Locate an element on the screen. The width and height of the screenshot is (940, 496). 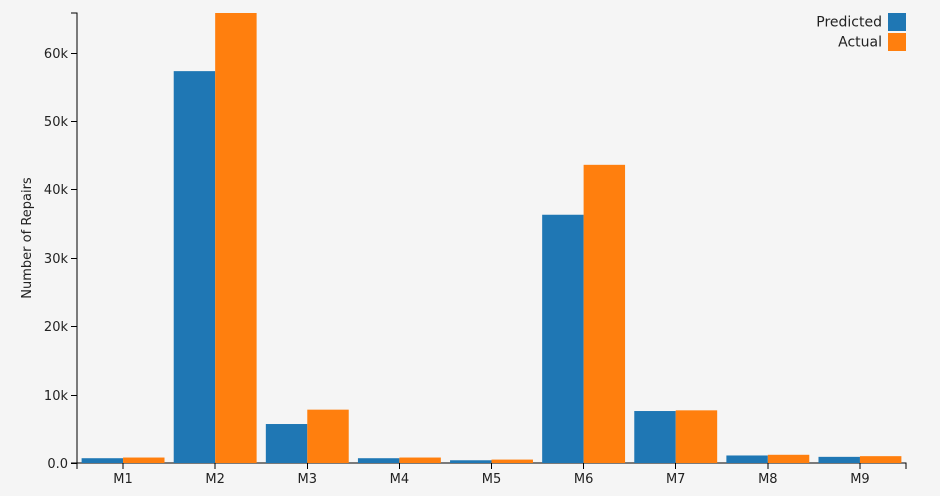
bar-actual-m1 is located at coordinates (144, 460).